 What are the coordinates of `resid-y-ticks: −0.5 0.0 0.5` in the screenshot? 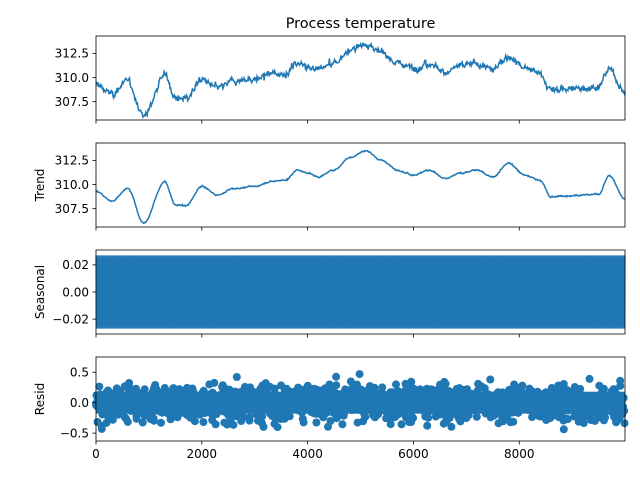 It's located at (78, 403).